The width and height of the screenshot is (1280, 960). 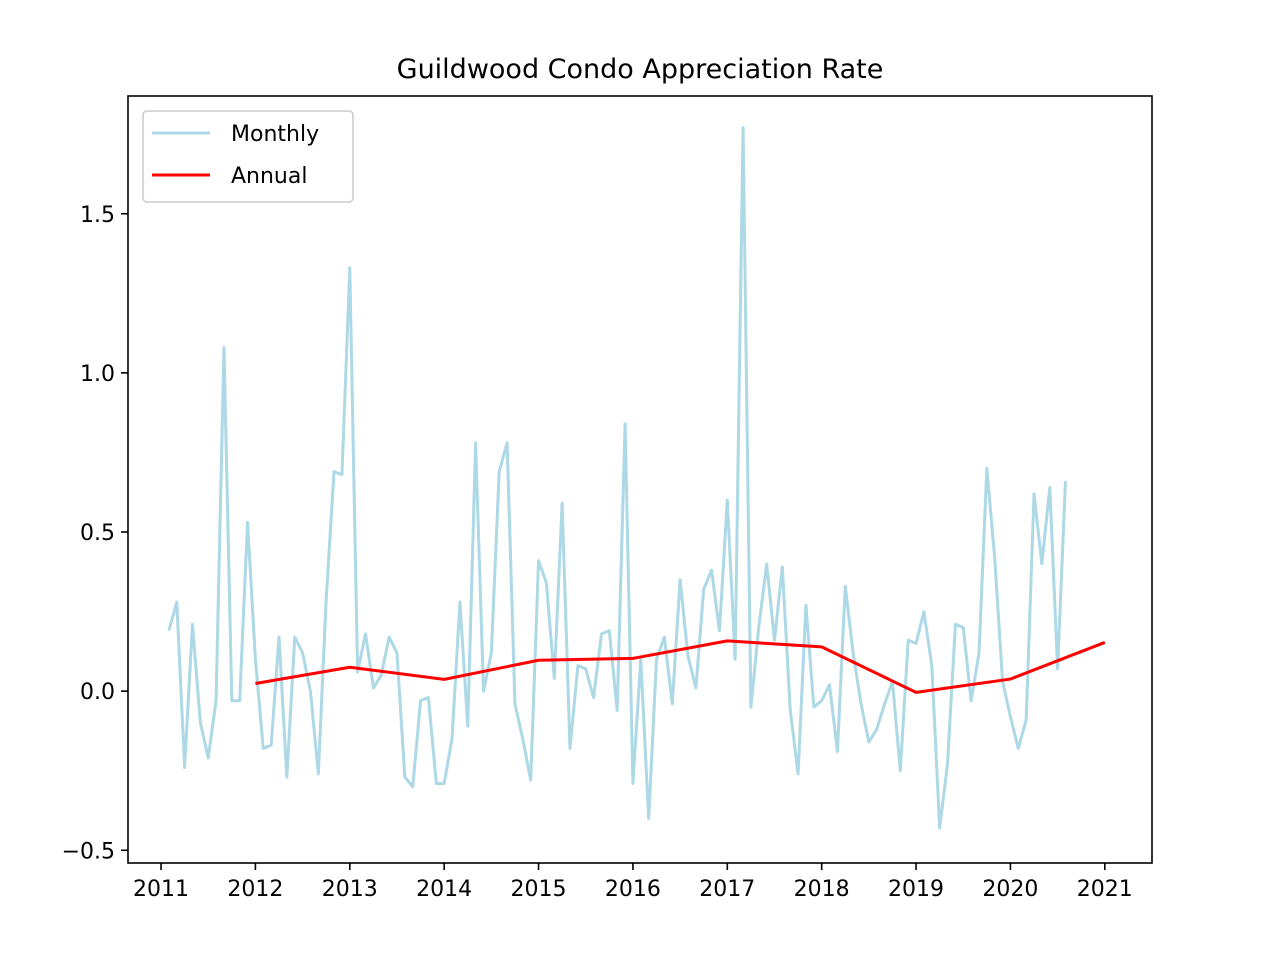 What do you see at coordinates (269, 176) in the screenshot?
I see `legend-label-annual: Annual` at bounding box center [269, 176].